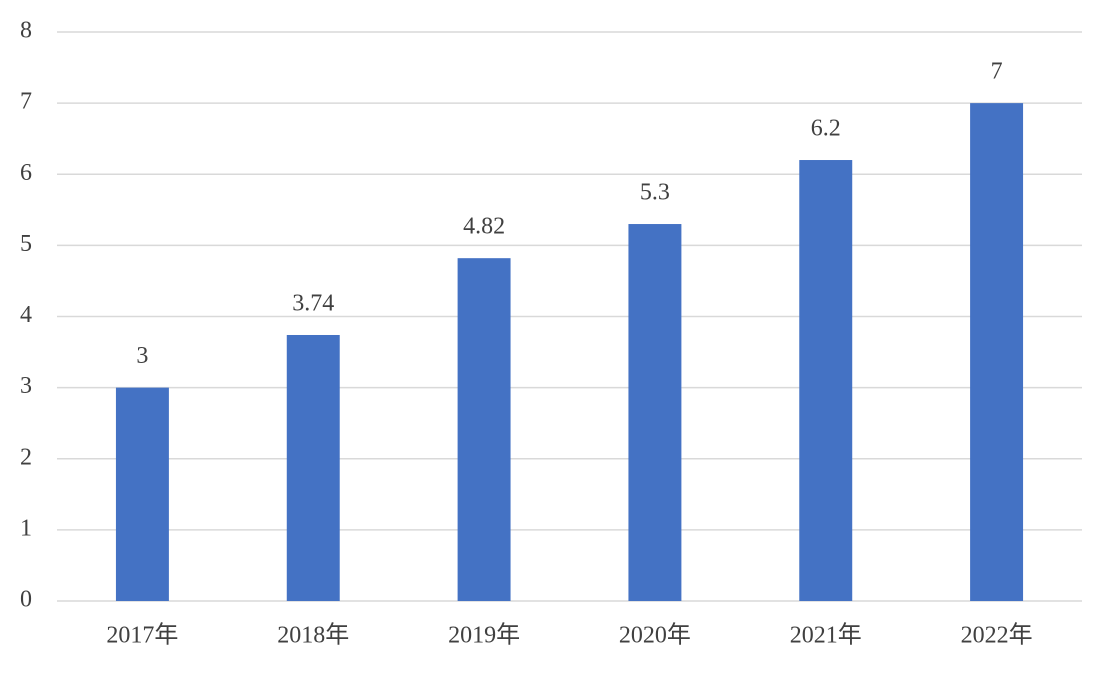 The width and height of the screenshot is (1115, 673). What do you see at coordinates (997, 72) in the screenshot?
I see `data-label: 7` at bounding box center [997, 72].